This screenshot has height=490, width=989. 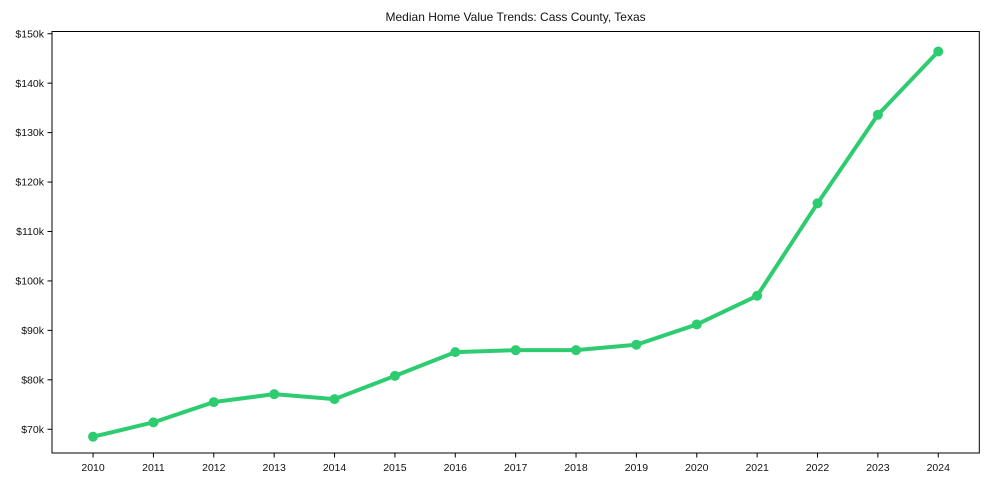 What do you see at coordinates (33, 430) in the screenshot?
I see `y-tick-label: $70k` at bounding box center [33, 430].